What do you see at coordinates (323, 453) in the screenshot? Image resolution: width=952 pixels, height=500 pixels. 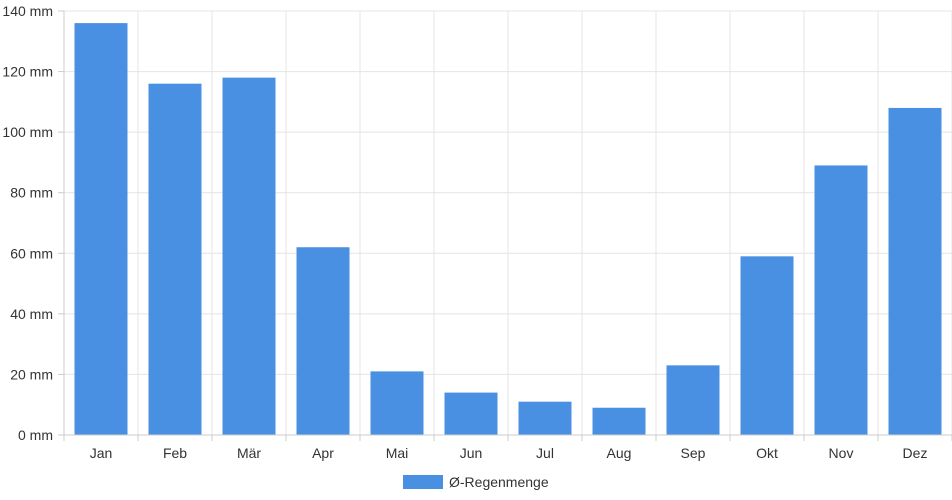 I see `x-tick-label-apr: Apr` at bounding box center [323, 453].